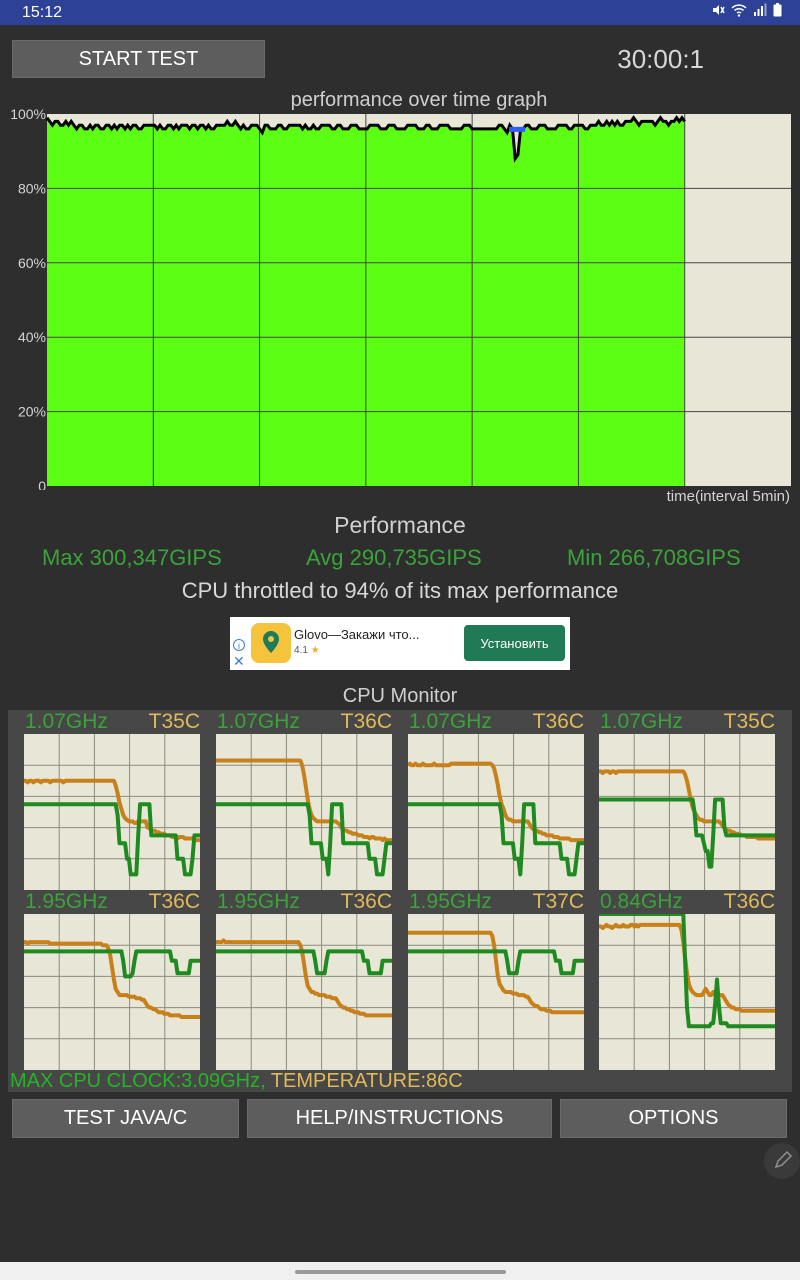 The image size is (800, 1280). Describe the element at coordinates (42, 484) in the screenshot. I see `y-tick-label: 0` at that location.